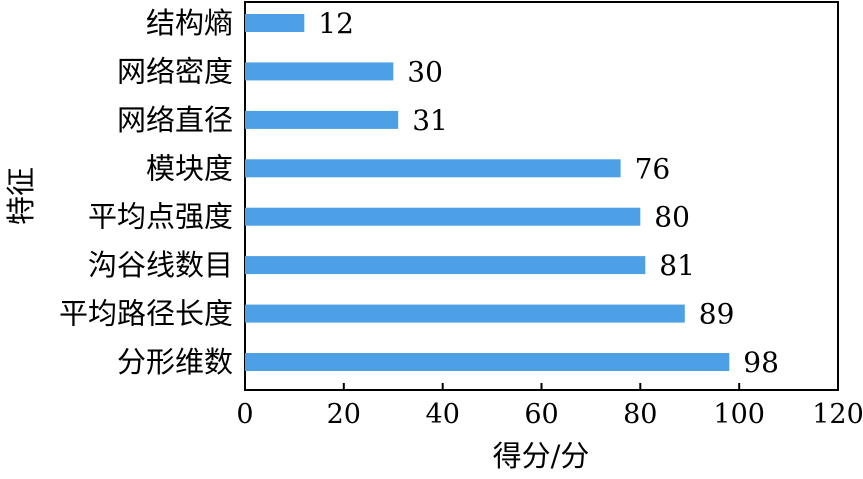 This screenshot has width=863, height=479. What do you see at coordinates (717, 314) in the screenshot?
I see `bar-value-label: 89` at bounding box center [717, 314].